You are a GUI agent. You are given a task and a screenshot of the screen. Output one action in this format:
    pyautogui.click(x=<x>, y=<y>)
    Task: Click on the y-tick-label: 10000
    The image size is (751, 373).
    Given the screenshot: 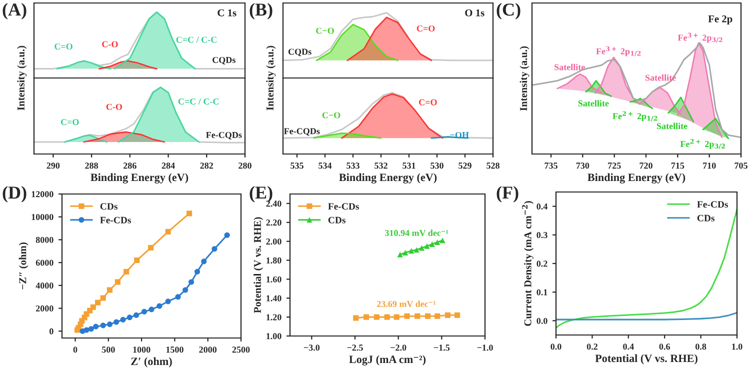 What is the action you would take?
    pyautogui.click(x=43, y=217)
    